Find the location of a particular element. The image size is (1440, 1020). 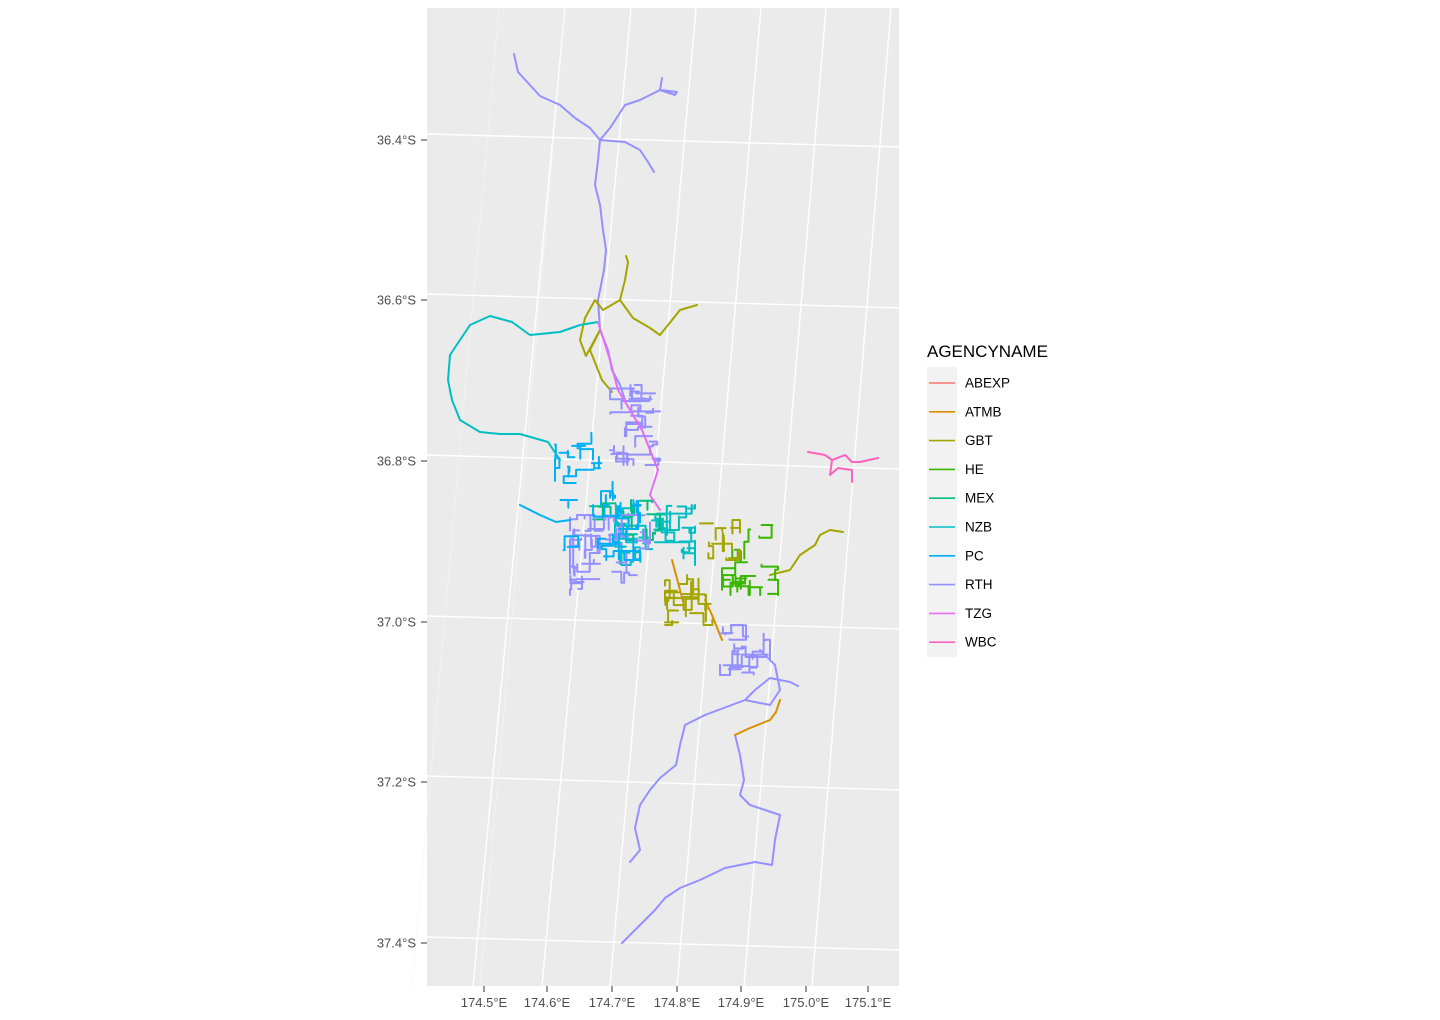

legend-key-background is located at coordinates (942, 512).